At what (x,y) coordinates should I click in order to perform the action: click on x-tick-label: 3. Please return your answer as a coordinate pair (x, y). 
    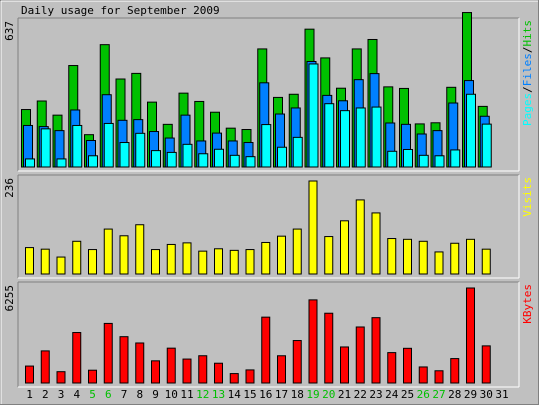
    Looking at the image, I should click on (61, 394).